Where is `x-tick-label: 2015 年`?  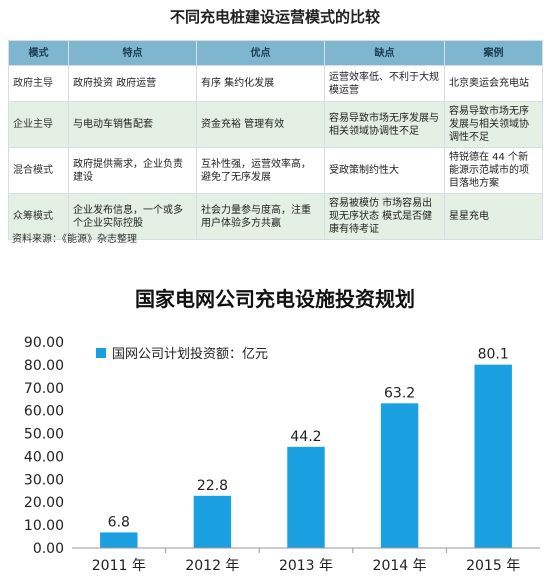 x-tick-label: 2015 年 is located at coordinates (493, 566).